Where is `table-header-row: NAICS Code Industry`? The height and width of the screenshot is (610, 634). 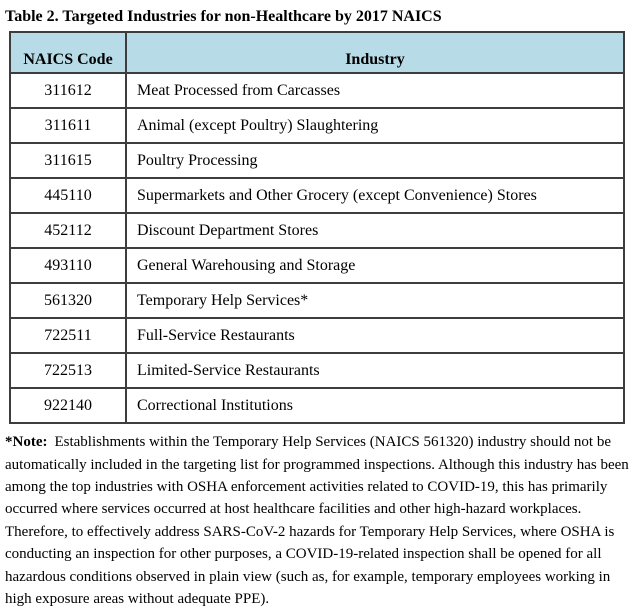 table-header-row: NAICS Code Industry is located at coordinates (317, 53).